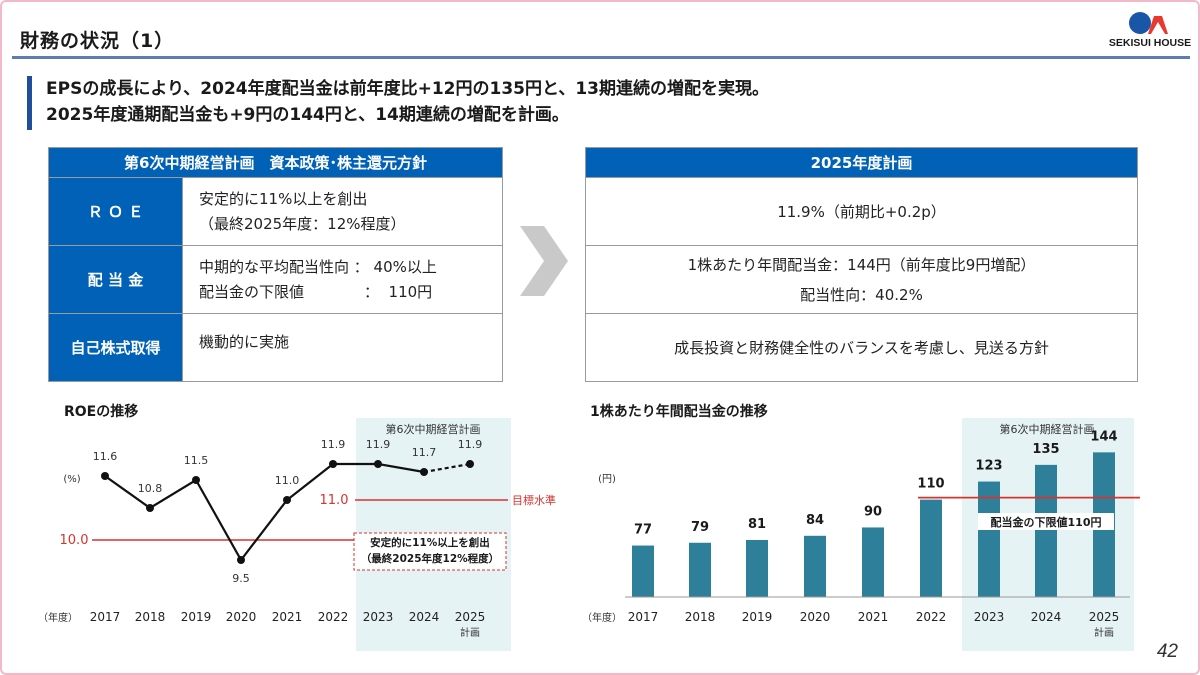 Image resolution: width=1200 pixels, height=675 pixels. Describe the element at coordinates (447, 468) in the screenshot. I see `roe-series-line-plan` at that location.